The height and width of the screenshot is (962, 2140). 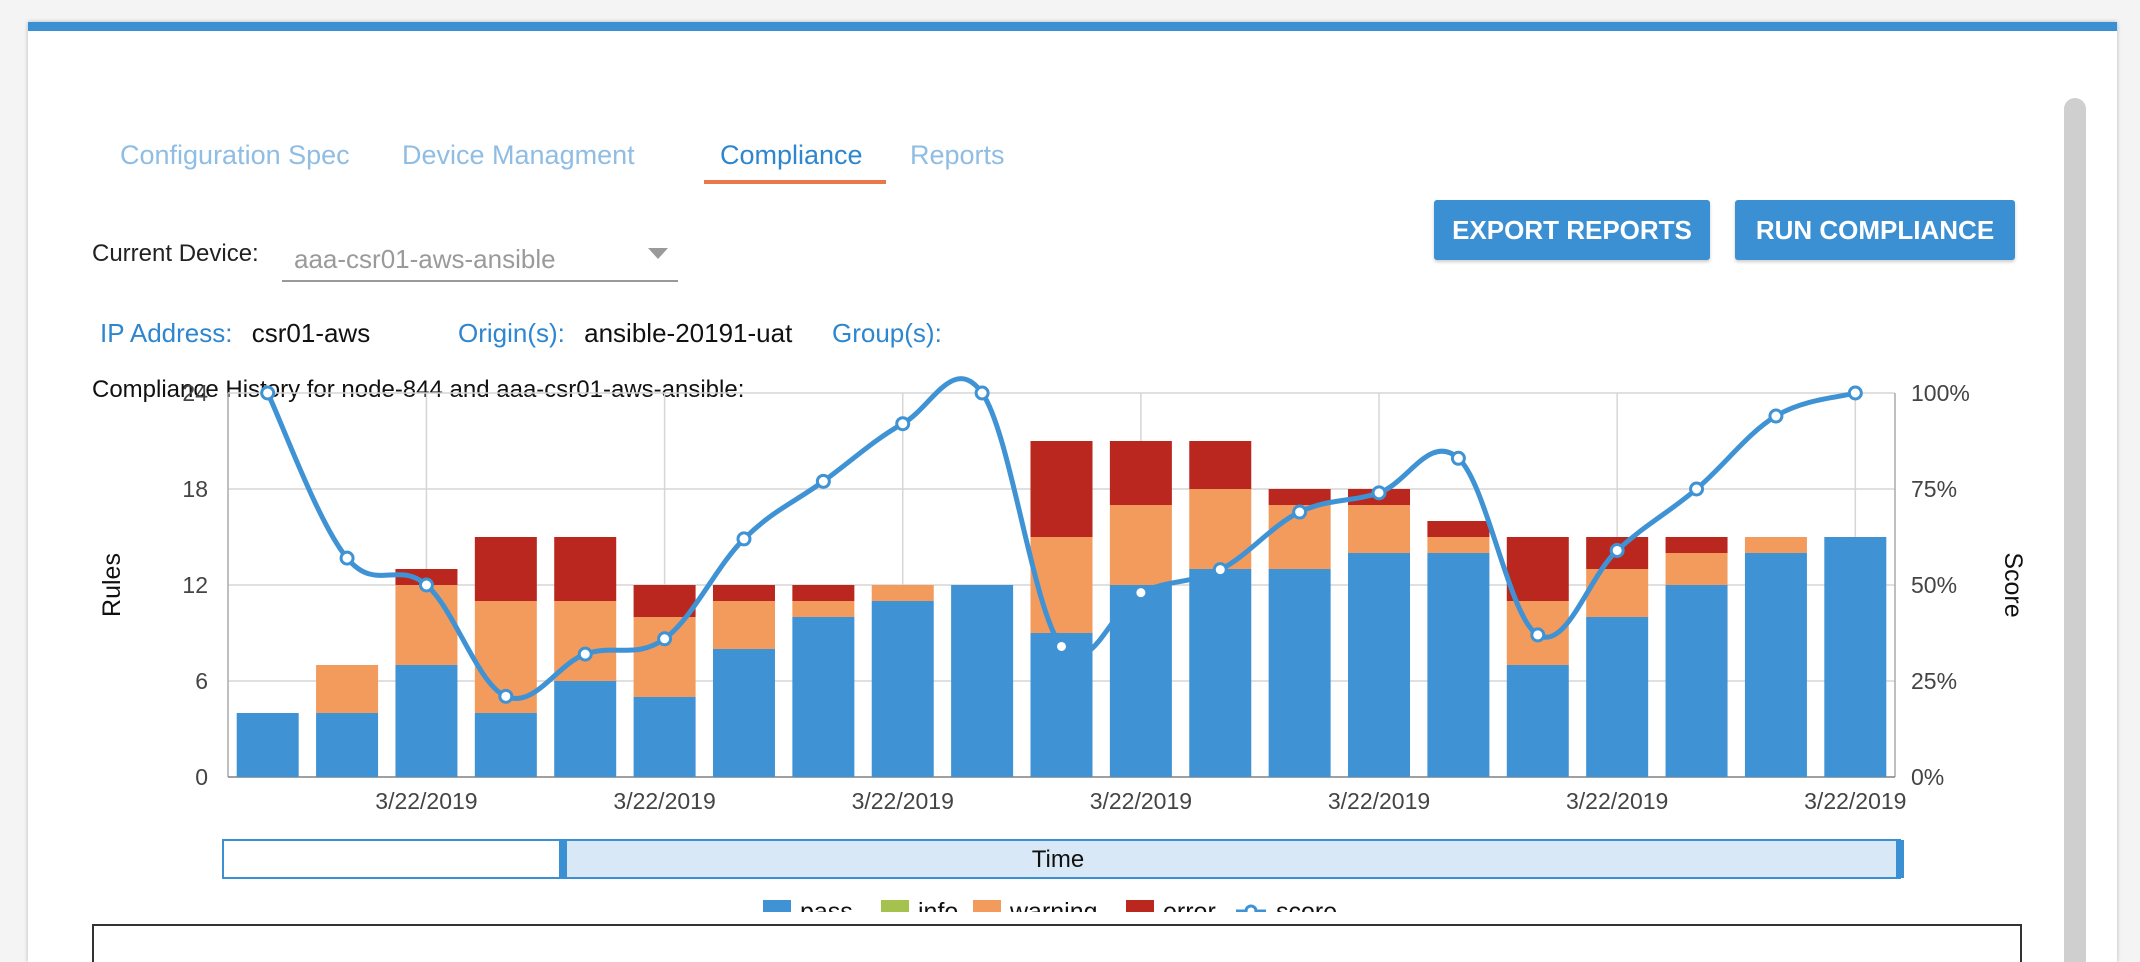 I want to click on current-device-label: Current Device:, so click(x=175, y=253).